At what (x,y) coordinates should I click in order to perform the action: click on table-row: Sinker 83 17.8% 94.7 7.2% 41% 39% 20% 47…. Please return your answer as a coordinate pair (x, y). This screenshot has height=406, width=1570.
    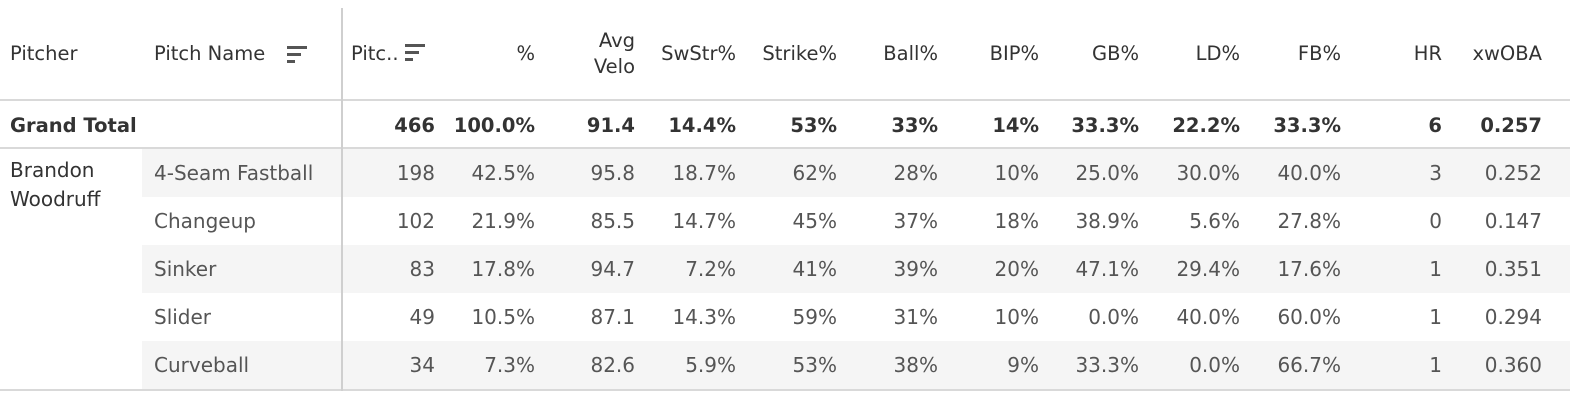
    Looking at the image, I should click on (785, 269).